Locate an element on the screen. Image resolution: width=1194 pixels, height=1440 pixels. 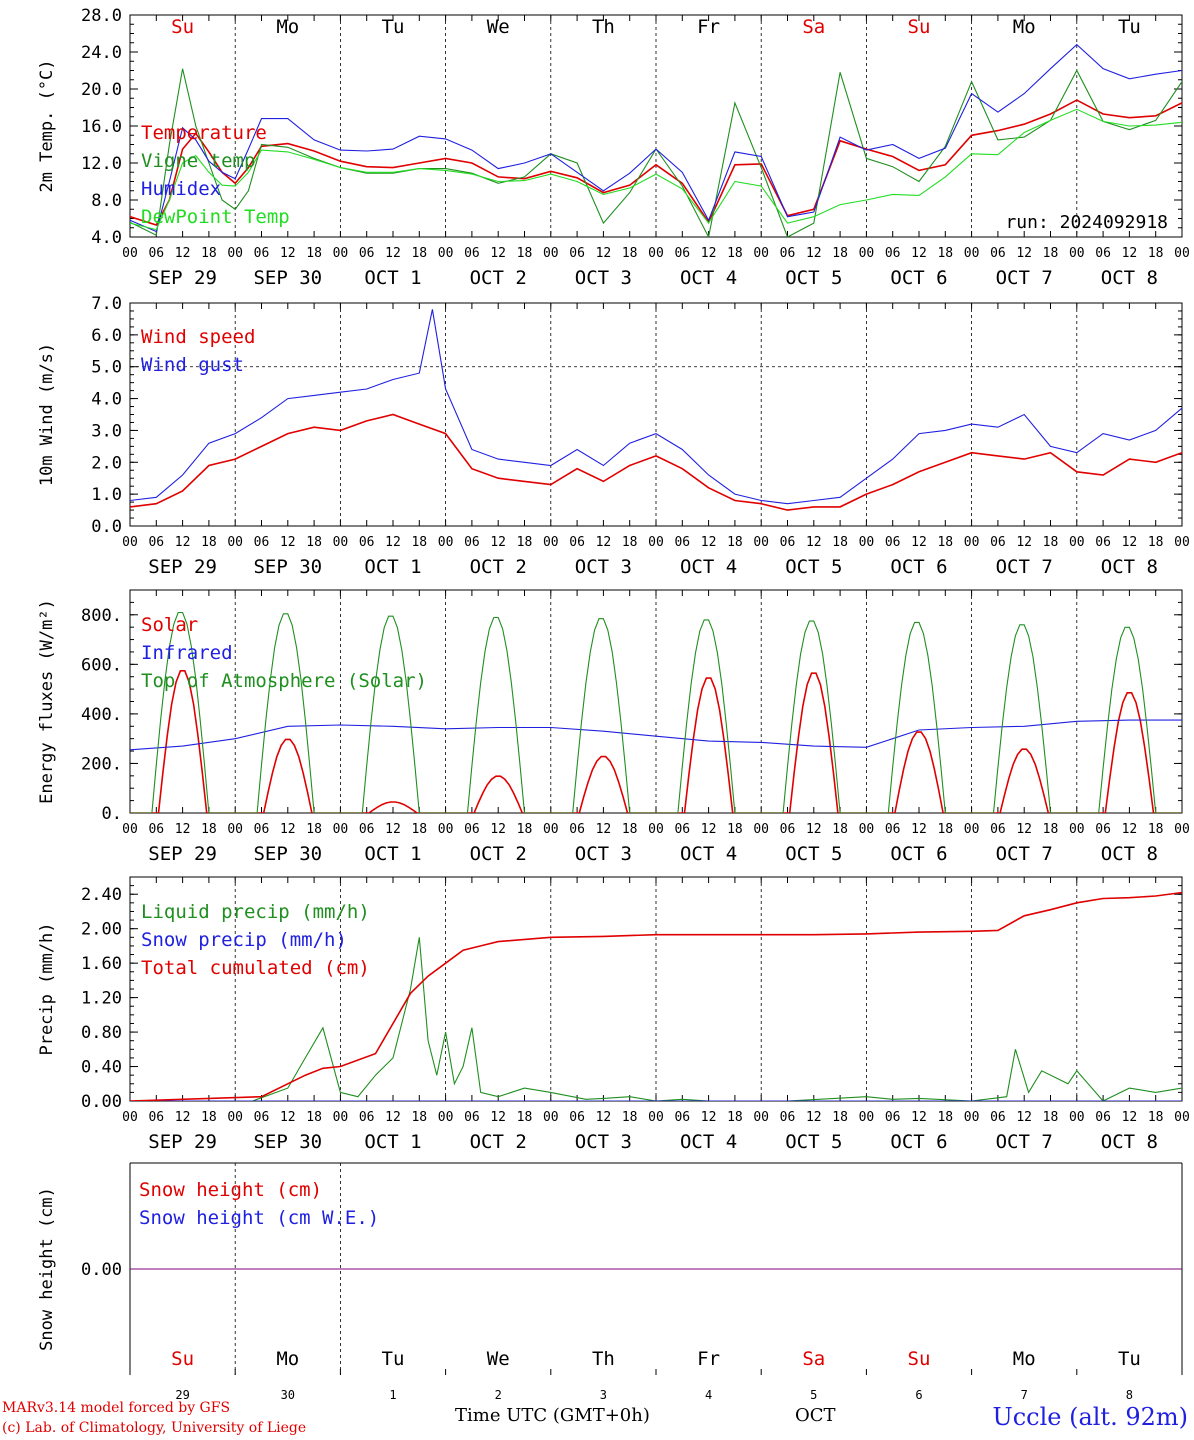
legend-entry: DewPoint Temp is located at coordinates (215, 217).